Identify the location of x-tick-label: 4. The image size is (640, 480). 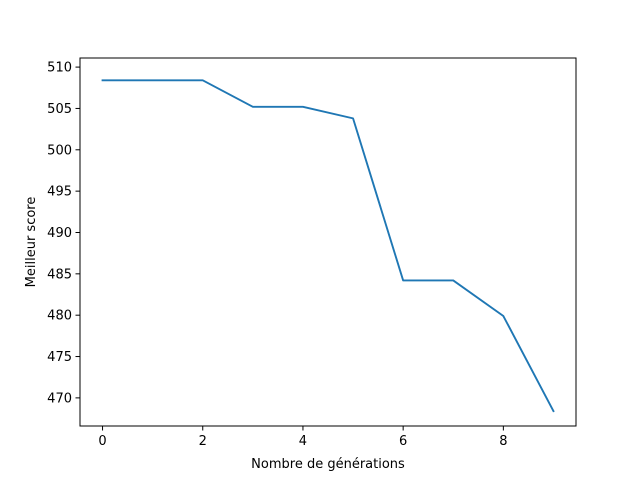
(303, 441).